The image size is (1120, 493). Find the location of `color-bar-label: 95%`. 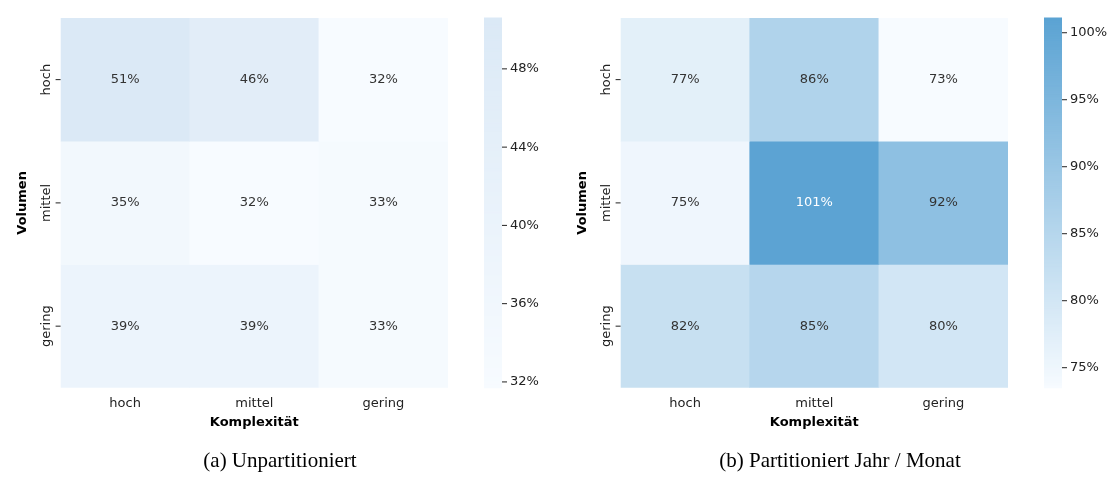

color-bar-label: 95% is located at coordinates (1084, 99).